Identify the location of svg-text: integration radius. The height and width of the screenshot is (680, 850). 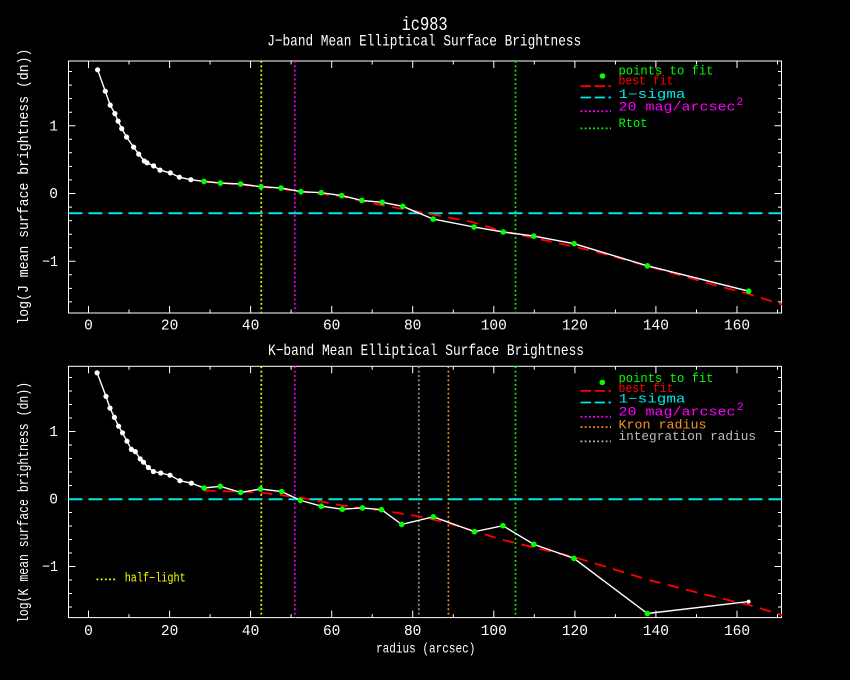
(688, 437).